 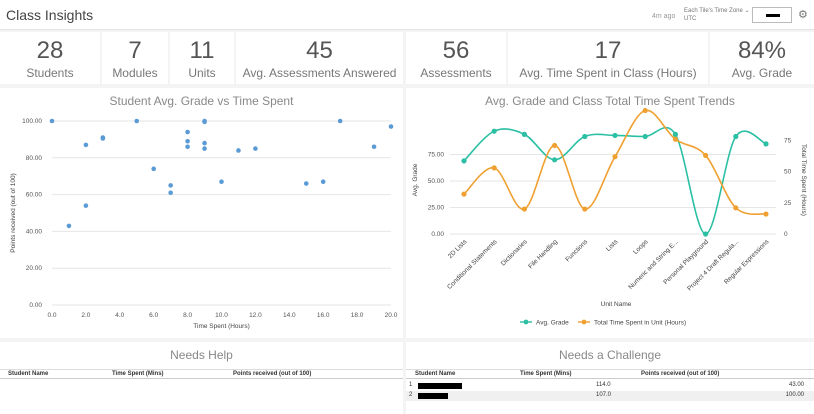 I want to click on dashboard-title: Class Insights, so click(x=50, y=15).